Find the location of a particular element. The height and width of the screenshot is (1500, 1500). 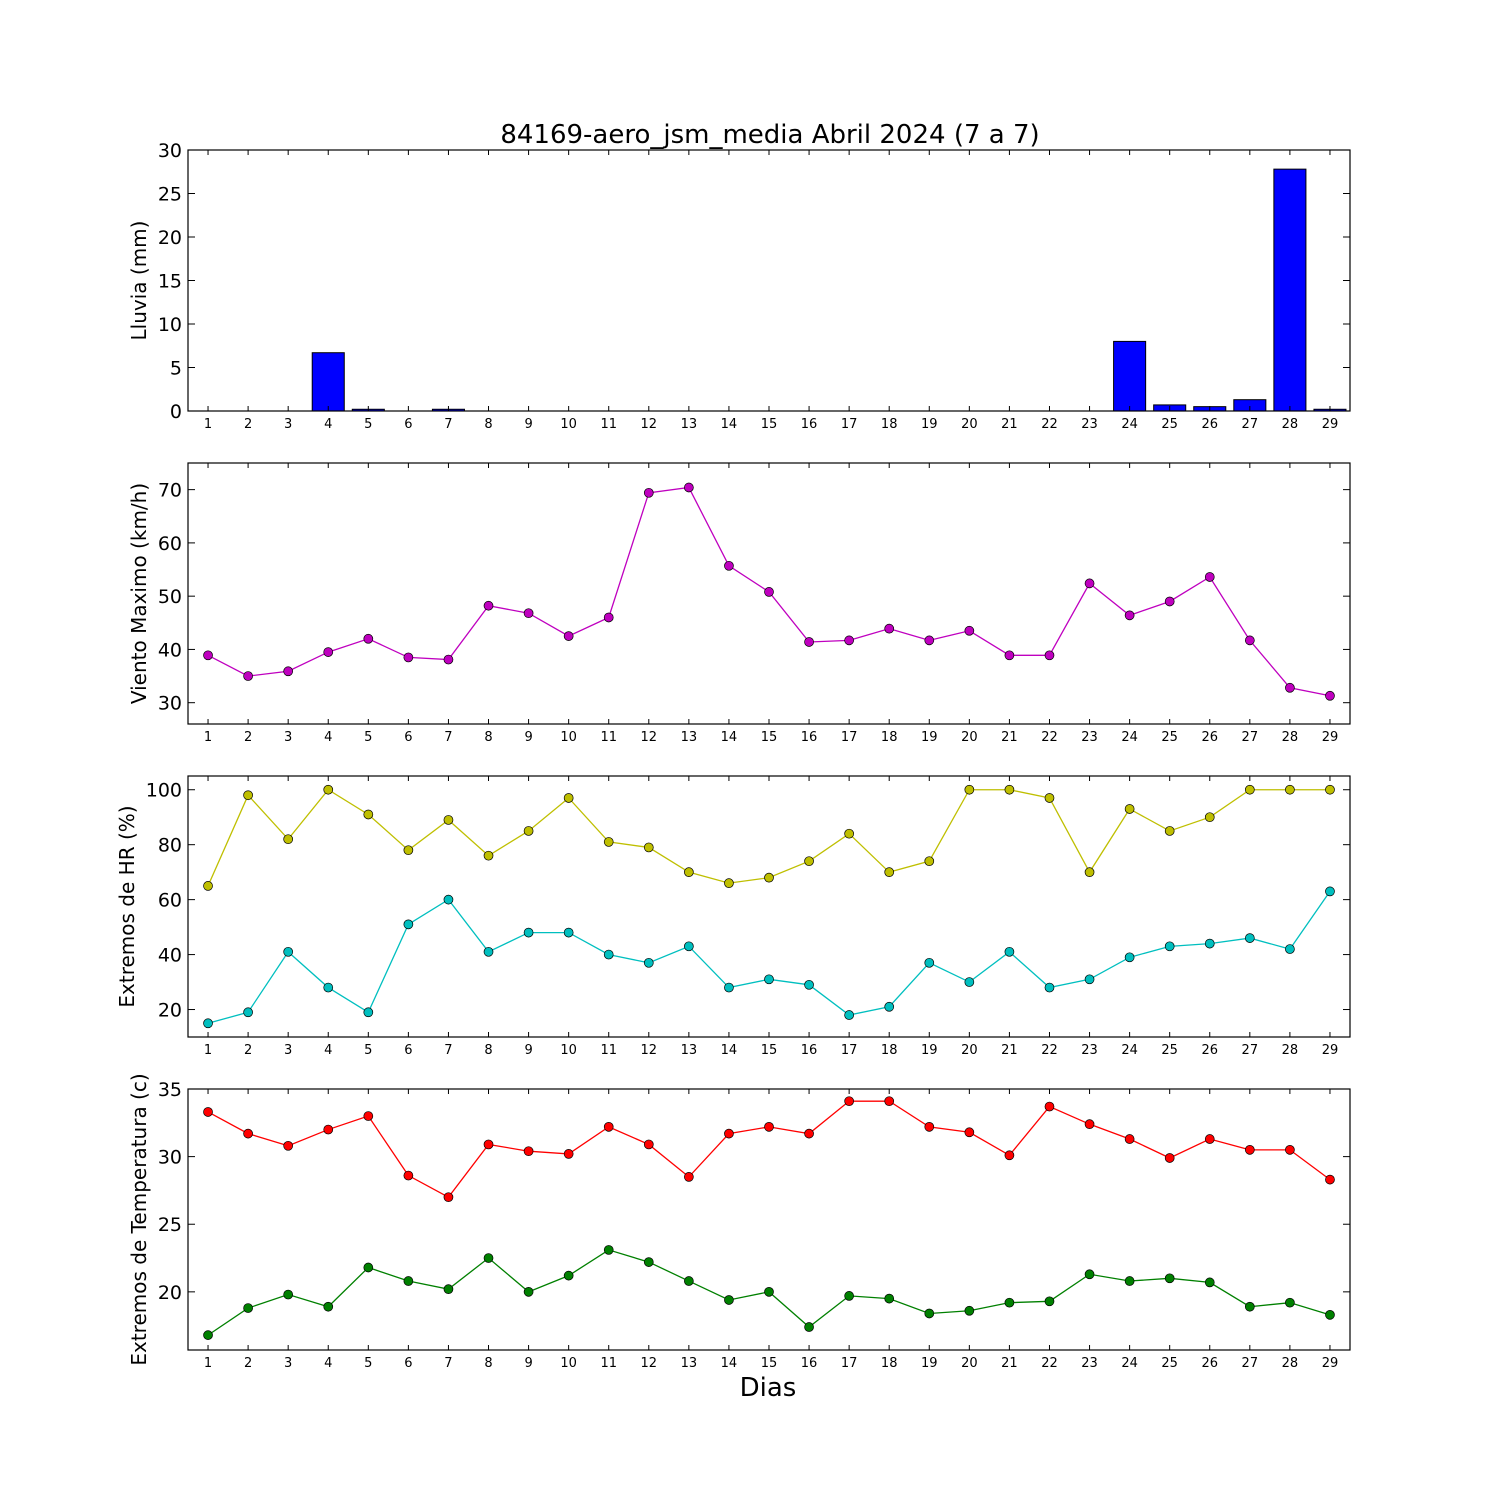

x-tick-label: 4 is located at coordinates (328, 424).